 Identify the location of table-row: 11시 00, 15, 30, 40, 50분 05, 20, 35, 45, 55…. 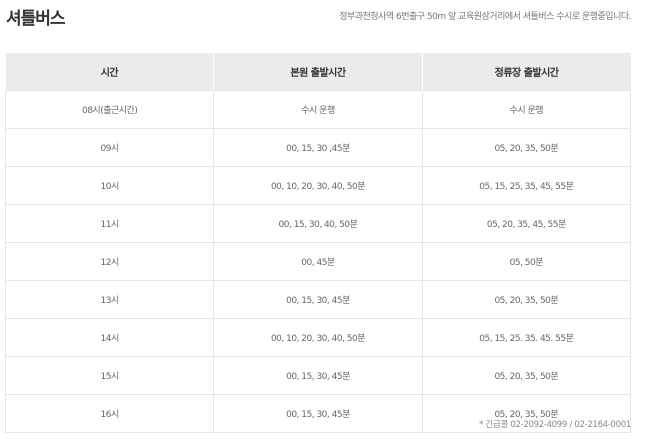
(318, 223).